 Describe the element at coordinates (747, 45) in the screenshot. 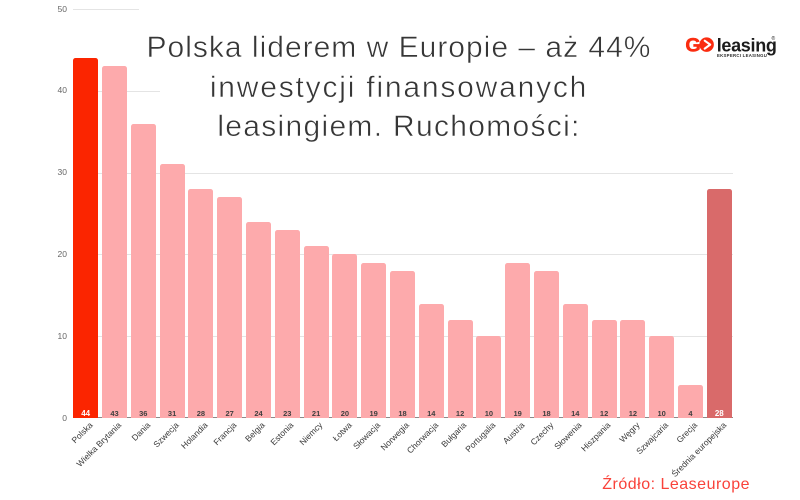

I see `svg-text: leasing` at that location.